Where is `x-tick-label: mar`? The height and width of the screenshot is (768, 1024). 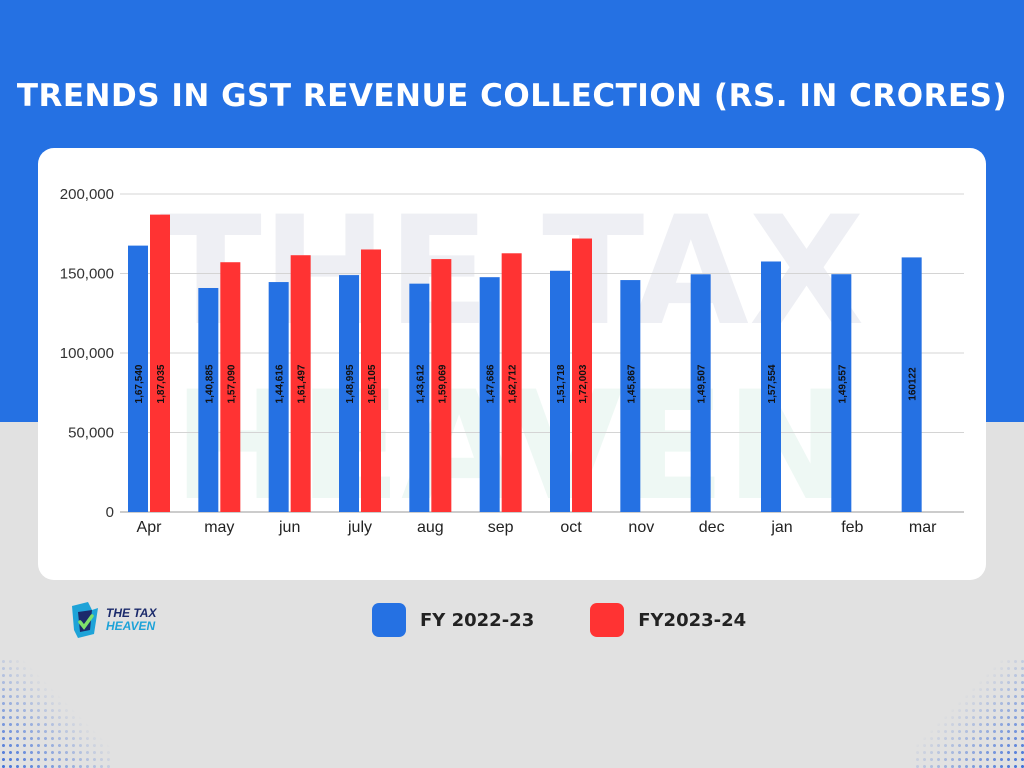
x-tick-label: mar is located at coordinates (923, 527).